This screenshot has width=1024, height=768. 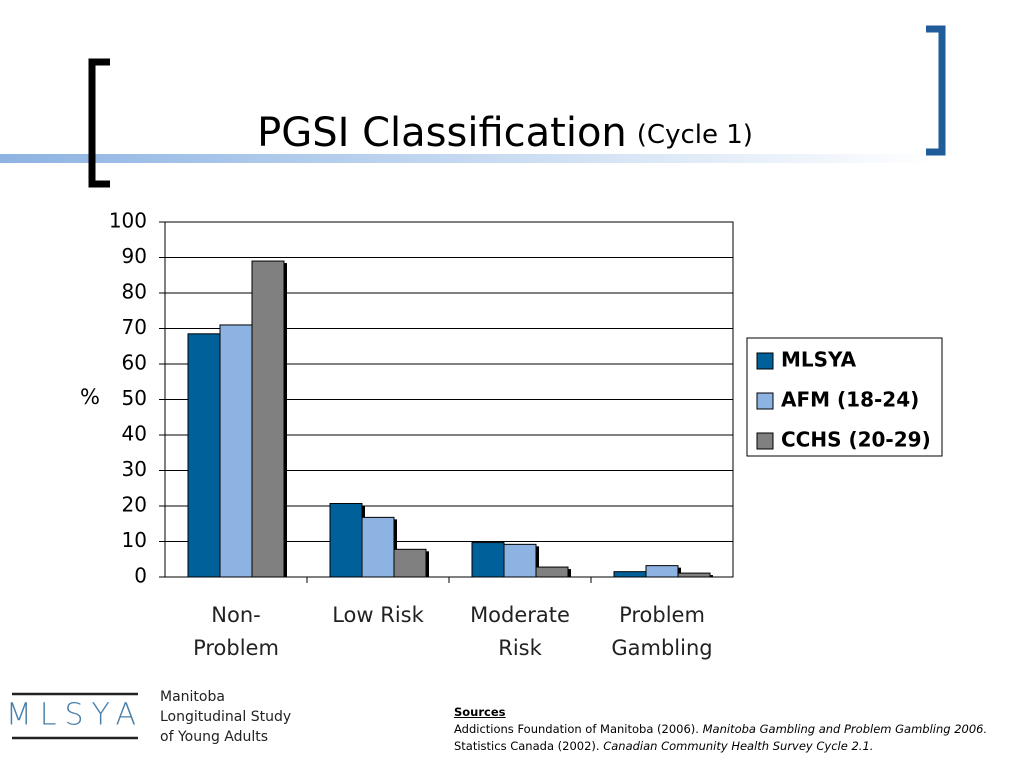 I want to click on y-tick-label: 30, so click(x=134, y=469).